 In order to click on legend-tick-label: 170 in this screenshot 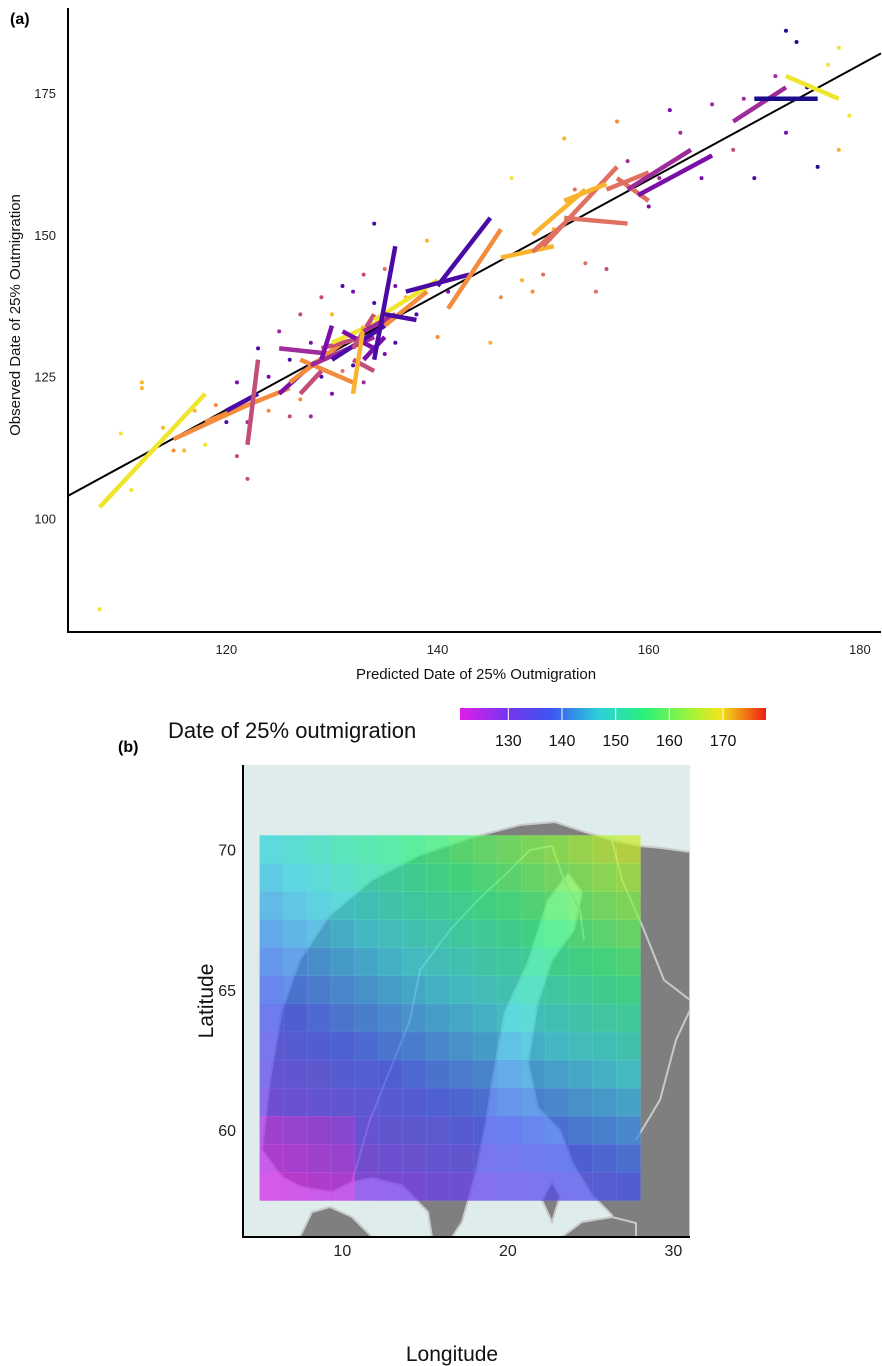, I will do `click(723, 741)`.